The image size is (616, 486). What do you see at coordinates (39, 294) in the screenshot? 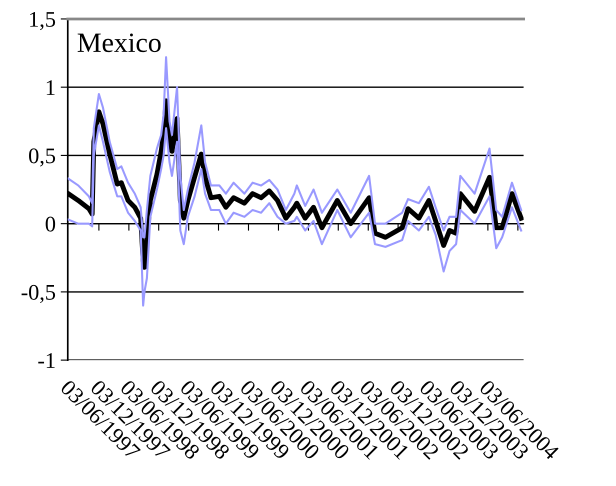
I see `y-tick-label: -0,5` at bounding box center [39, 294].